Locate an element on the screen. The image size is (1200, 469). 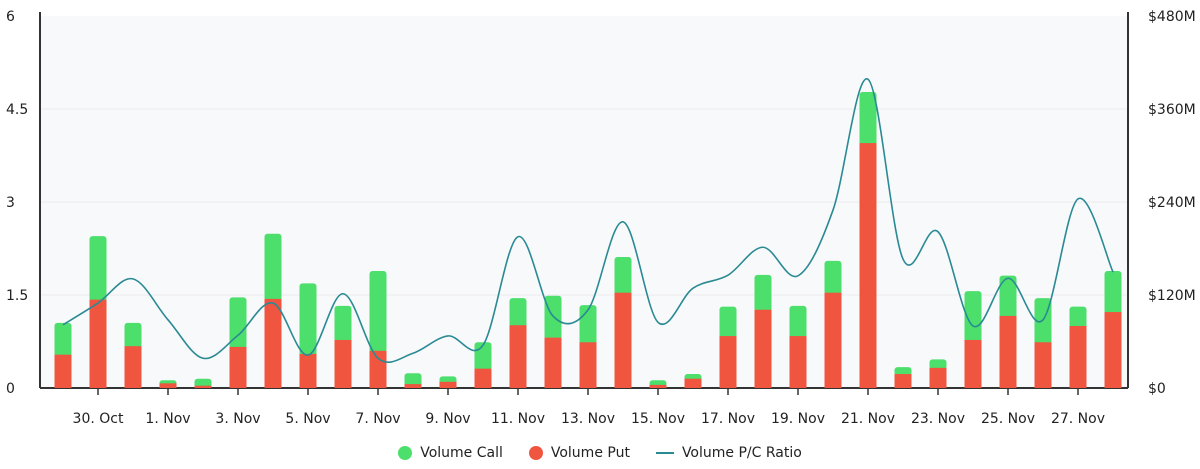
legend-label-ratio: Volume P/C Ratio is located at coordinates (741, 453).